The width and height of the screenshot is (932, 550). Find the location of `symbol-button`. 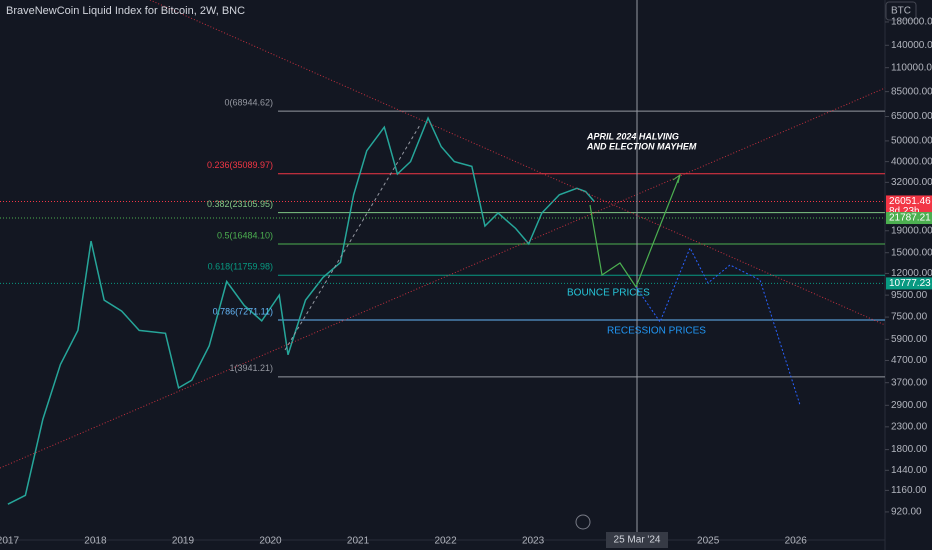

symbol-button is located at coordinates (901, 11).